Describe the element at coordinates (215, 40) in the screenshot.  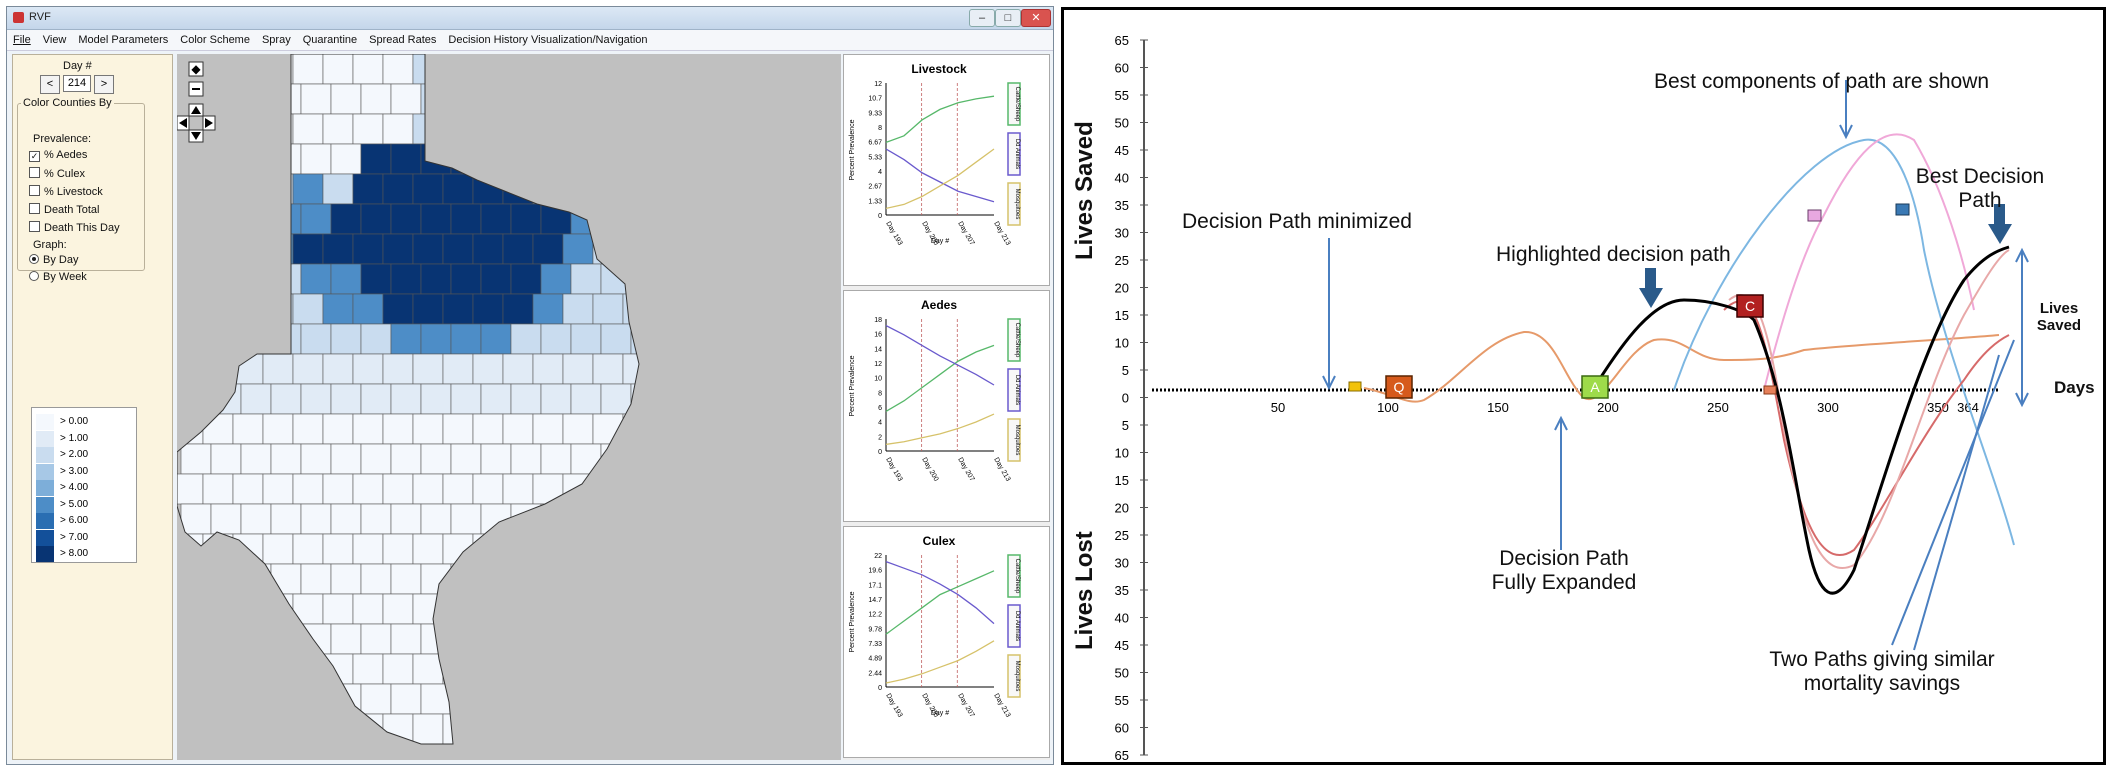
I see `menu-color-scheme: Color Scheme` at that location.